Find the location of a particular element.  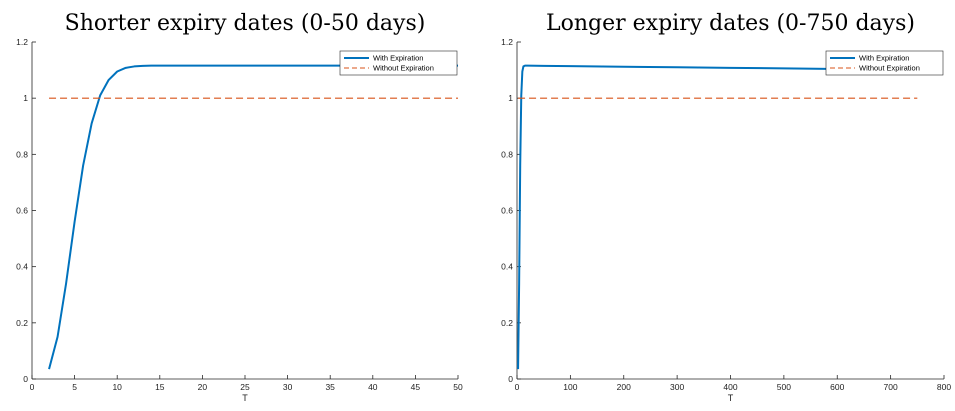

left-chart-title: Shorter expiry dates (0-50 days) is located at coordinates (245, 23).